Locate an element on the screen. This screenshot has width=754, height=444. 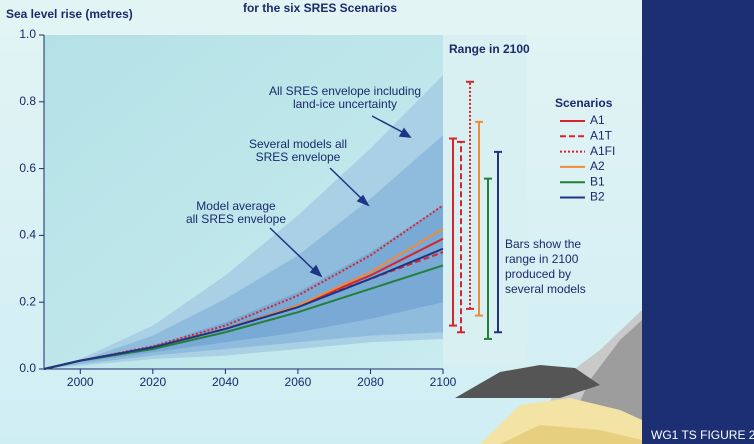
figure-label: WG1 TS FIGURE 24 is located at coordinates (702, 435).